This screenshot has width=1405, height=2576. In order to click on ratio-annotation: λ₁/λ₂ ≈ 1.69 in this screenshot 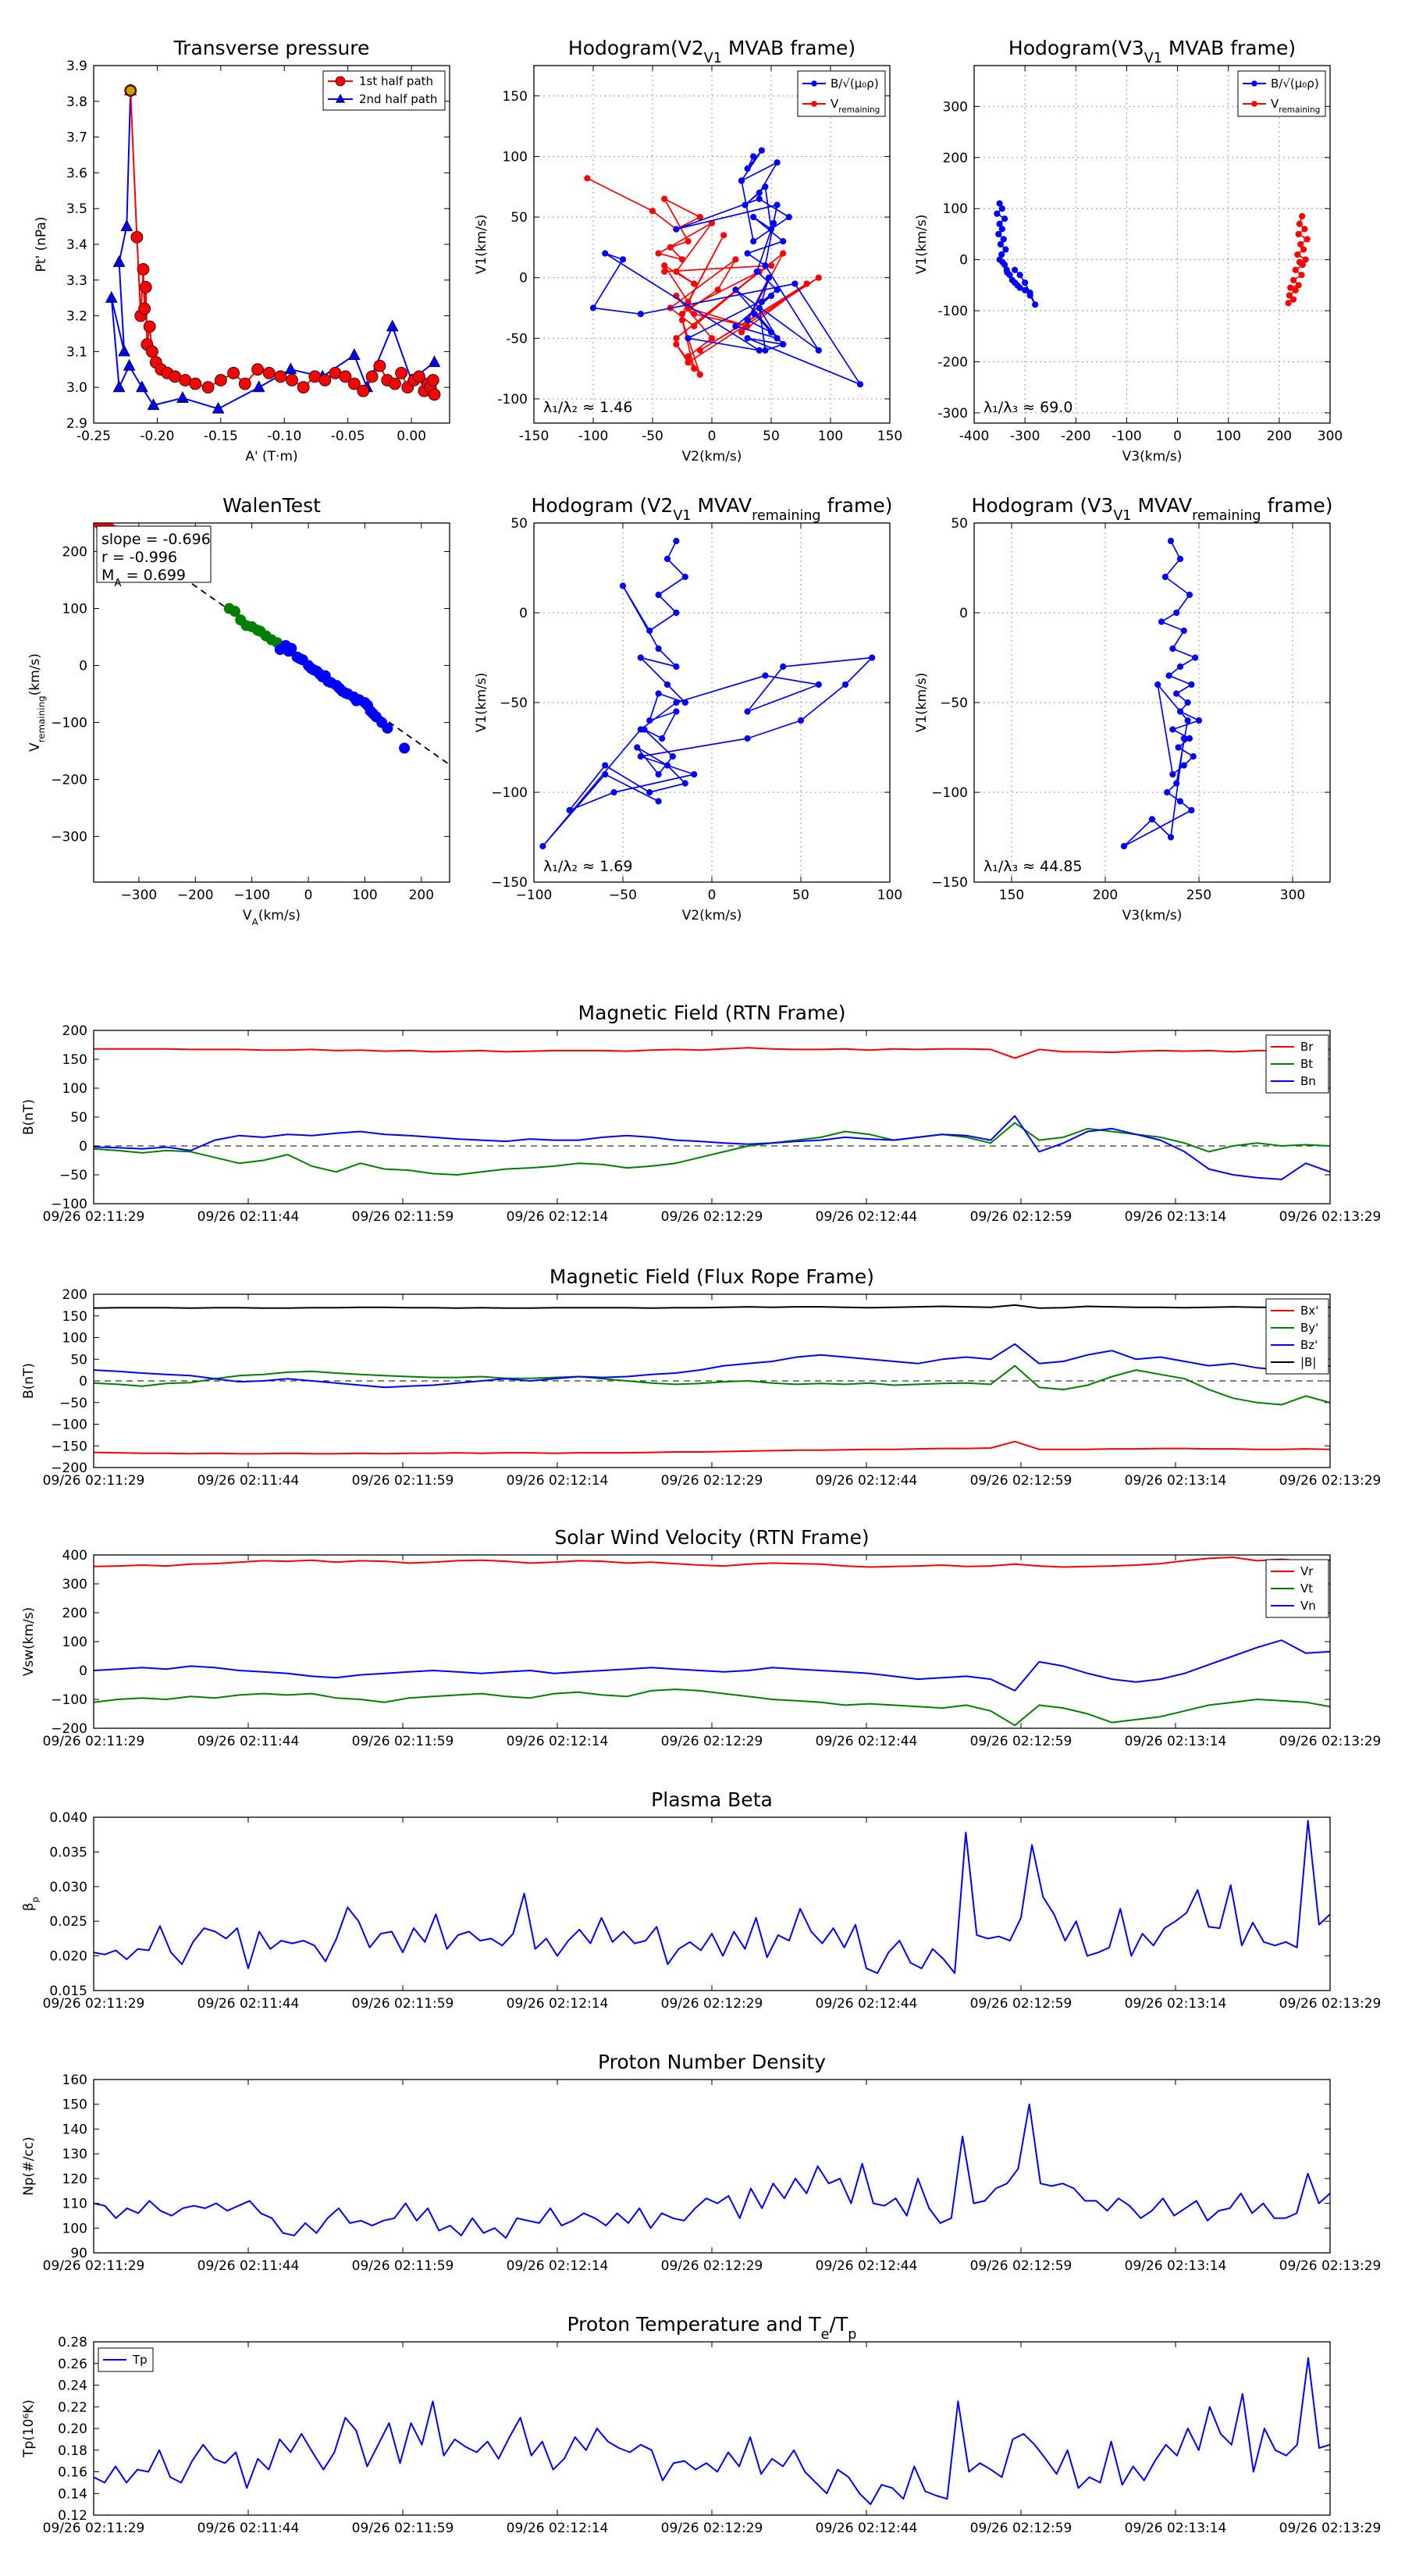, I will do `click(587, 866)`.